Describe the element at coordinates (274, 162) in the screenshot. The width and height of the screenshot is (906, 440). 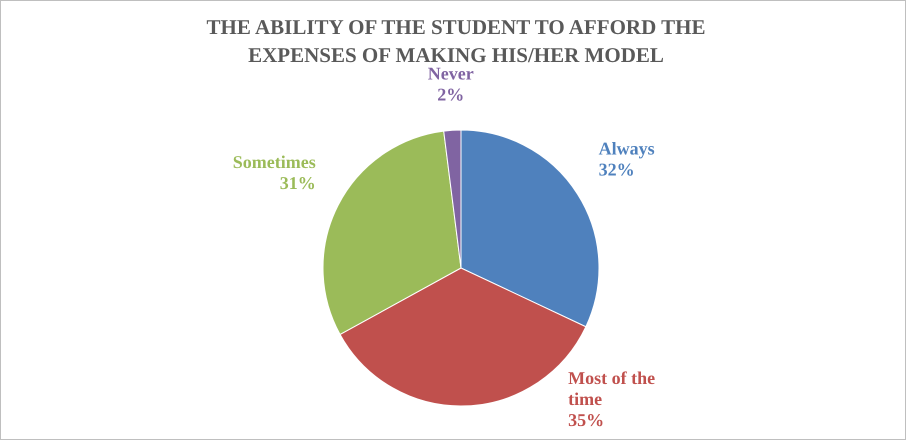
I see `slice-label: Sometimes` at that location.